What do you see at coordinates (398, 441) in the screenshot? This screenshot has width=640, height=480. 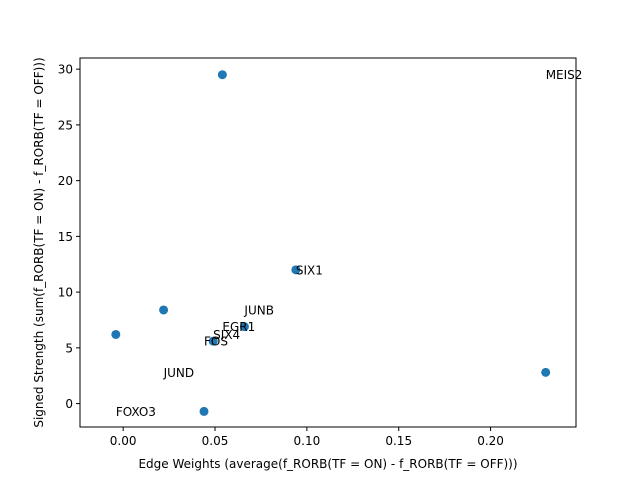 I see `x-tick-label: 0.15` at bounding box center [398, 441].